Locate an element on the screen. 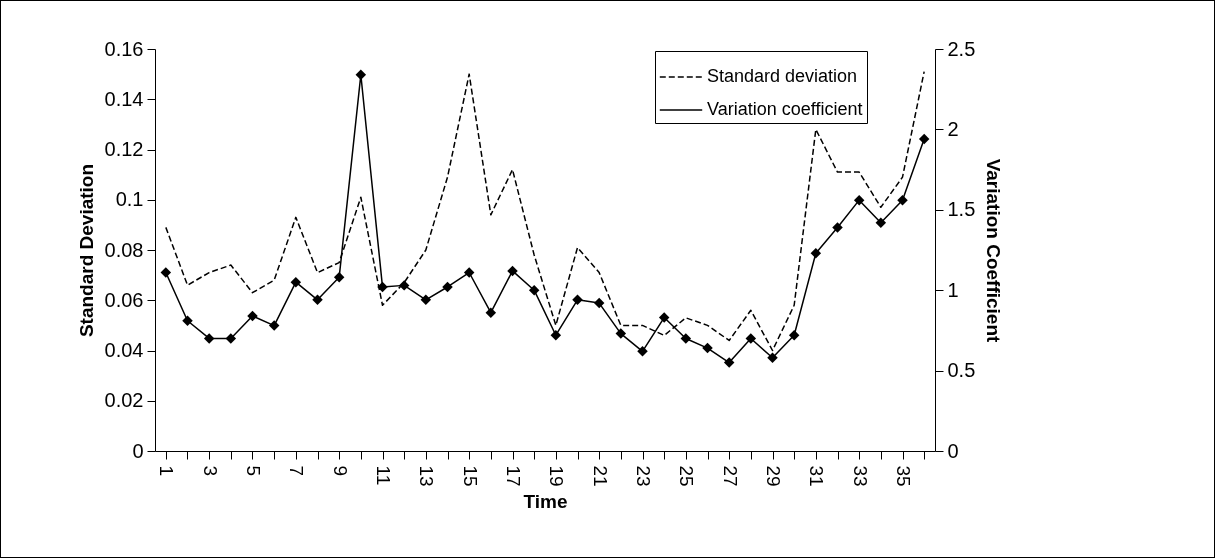  x-tick-label: 21 is located at coordinates (600, 476).